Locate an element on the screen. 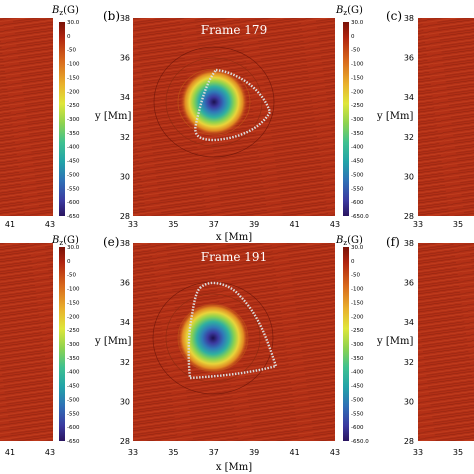 Image resolution: width=474 pixels, height=474 pixels. colorbar-tick-label: -400 is located at coordinates (357, 373).